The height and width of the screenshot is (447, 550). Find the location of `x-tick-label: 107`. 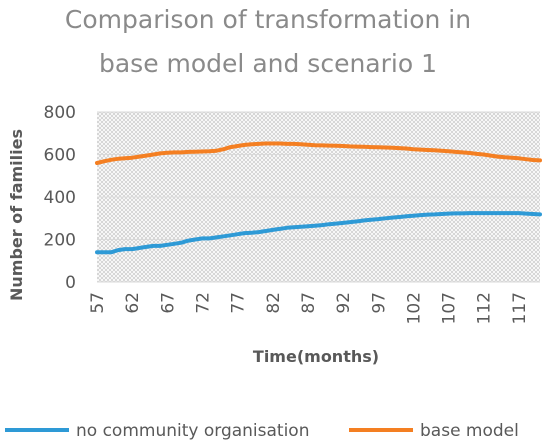

x-tick-label: 107 is located at coordinates (450, 308).